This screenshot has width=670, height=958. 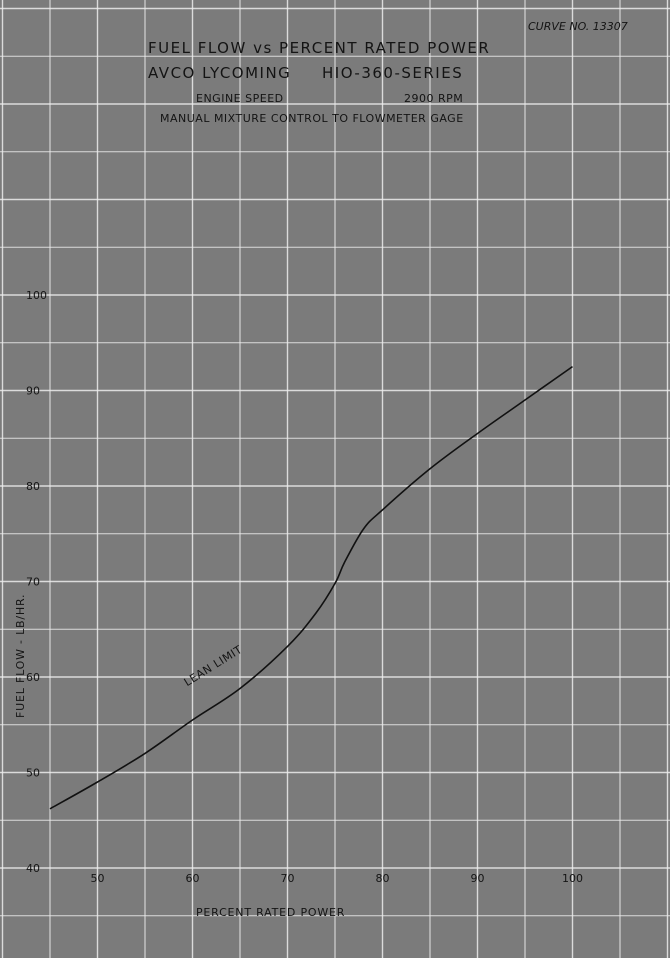 What do you see at coordinates (33, 677) in the screenshot?
I see `y-tick-label: 60` at bounding box center [33, 677].